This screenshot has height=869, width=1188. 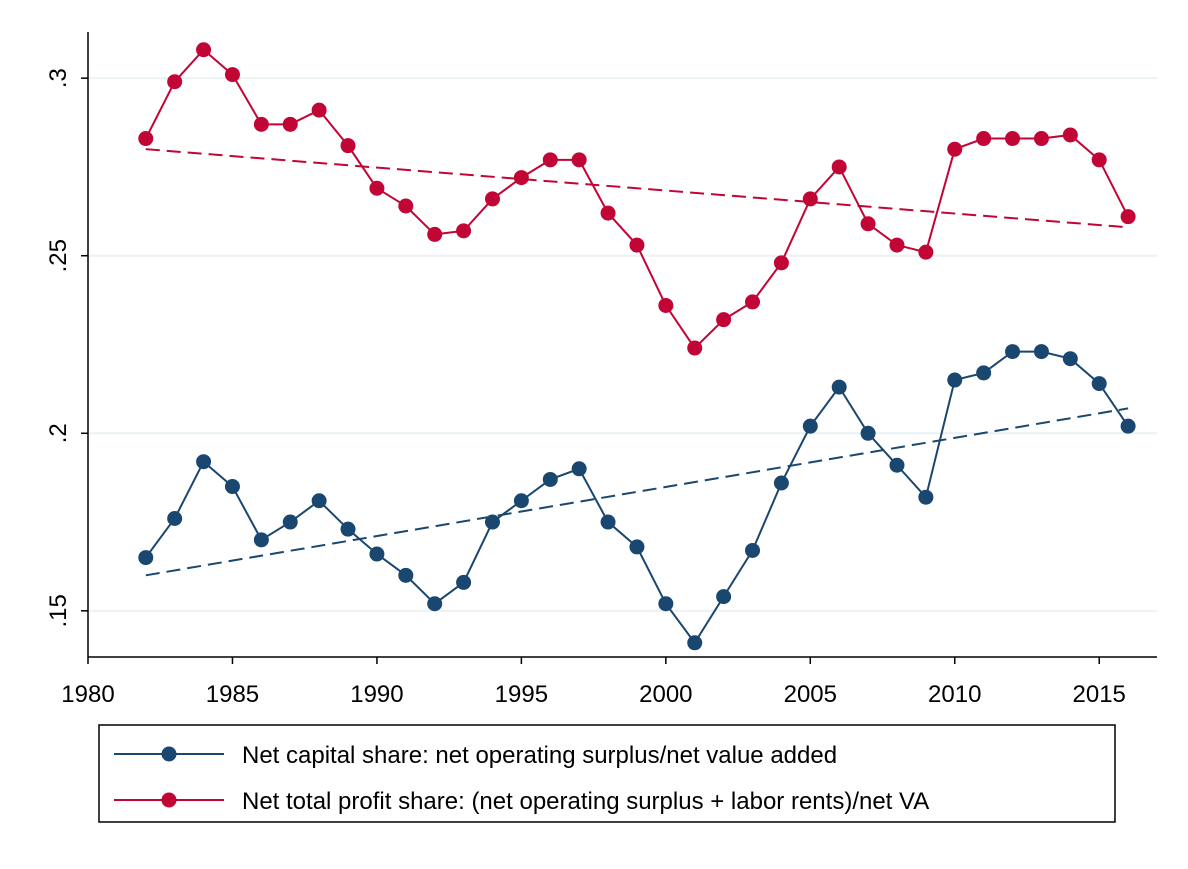 What do you see at coordinates (376, 694) in the screenshot?
I see `x-tick-label: 1990` at bounding box center [376, 694].